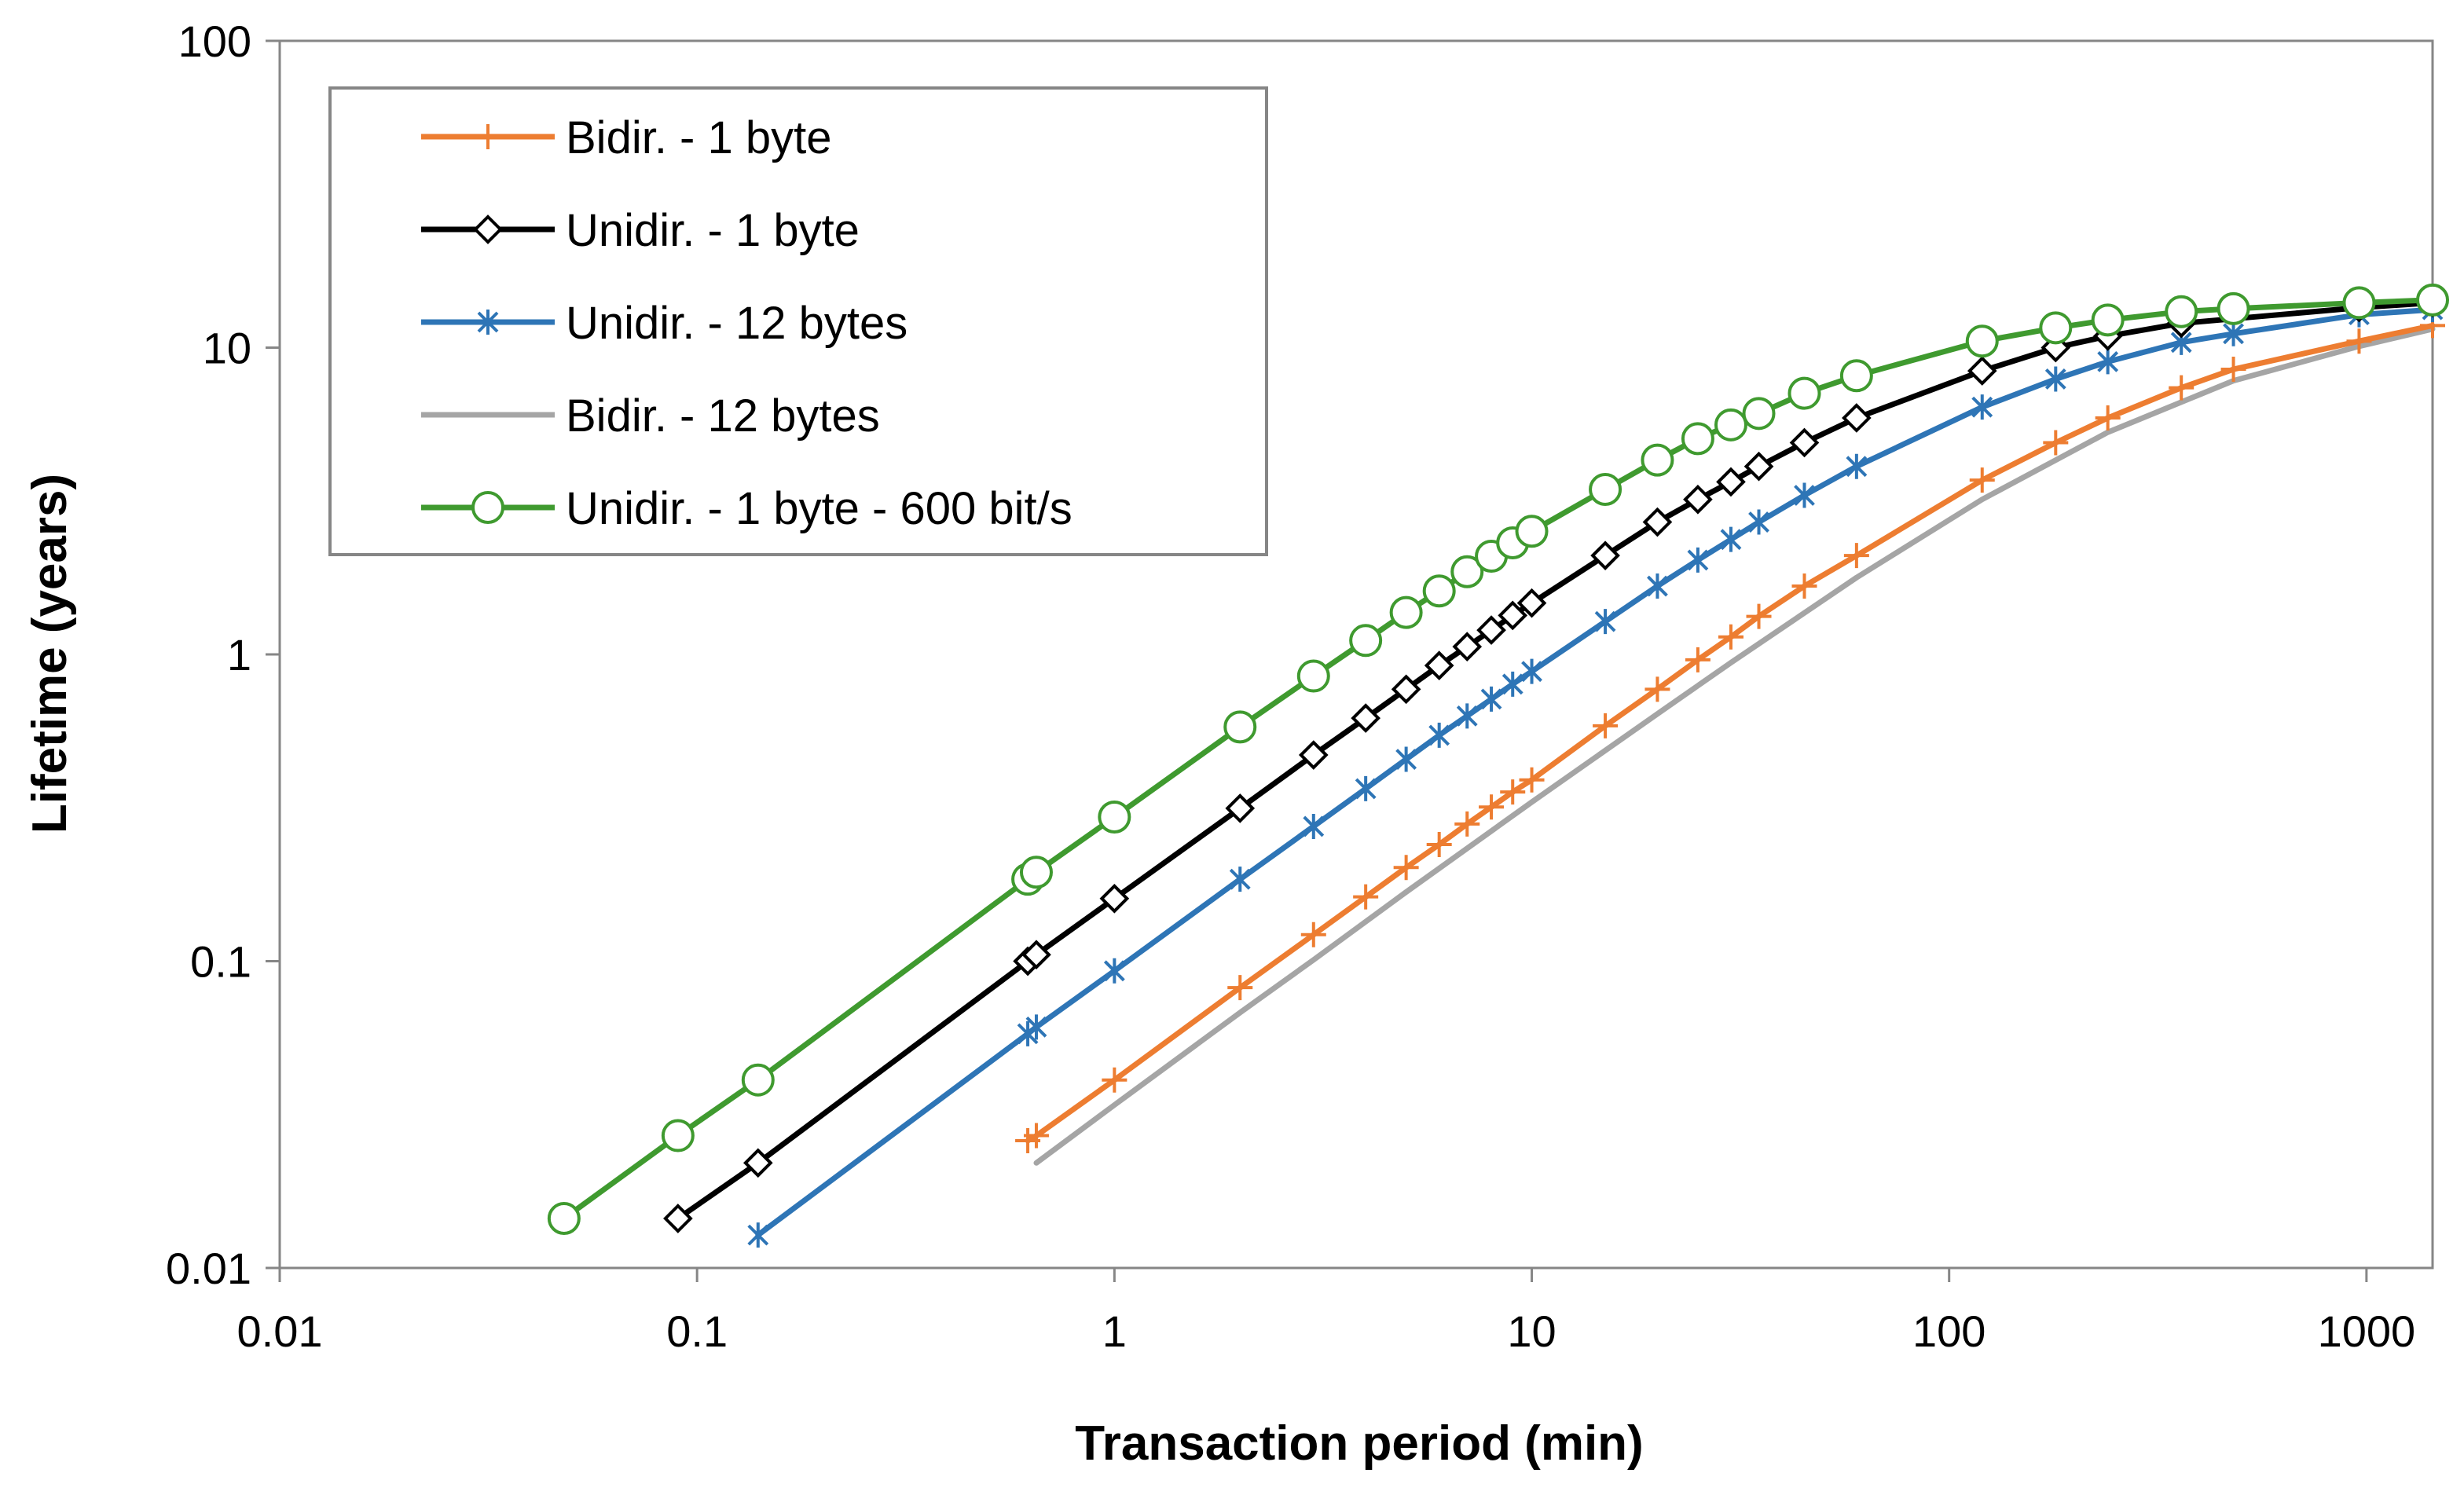 Image resolution: width=2464 pixels, height=1495 pixels. I want to click on legend-item: Bidir. - 1 byte, so click(626, 137).